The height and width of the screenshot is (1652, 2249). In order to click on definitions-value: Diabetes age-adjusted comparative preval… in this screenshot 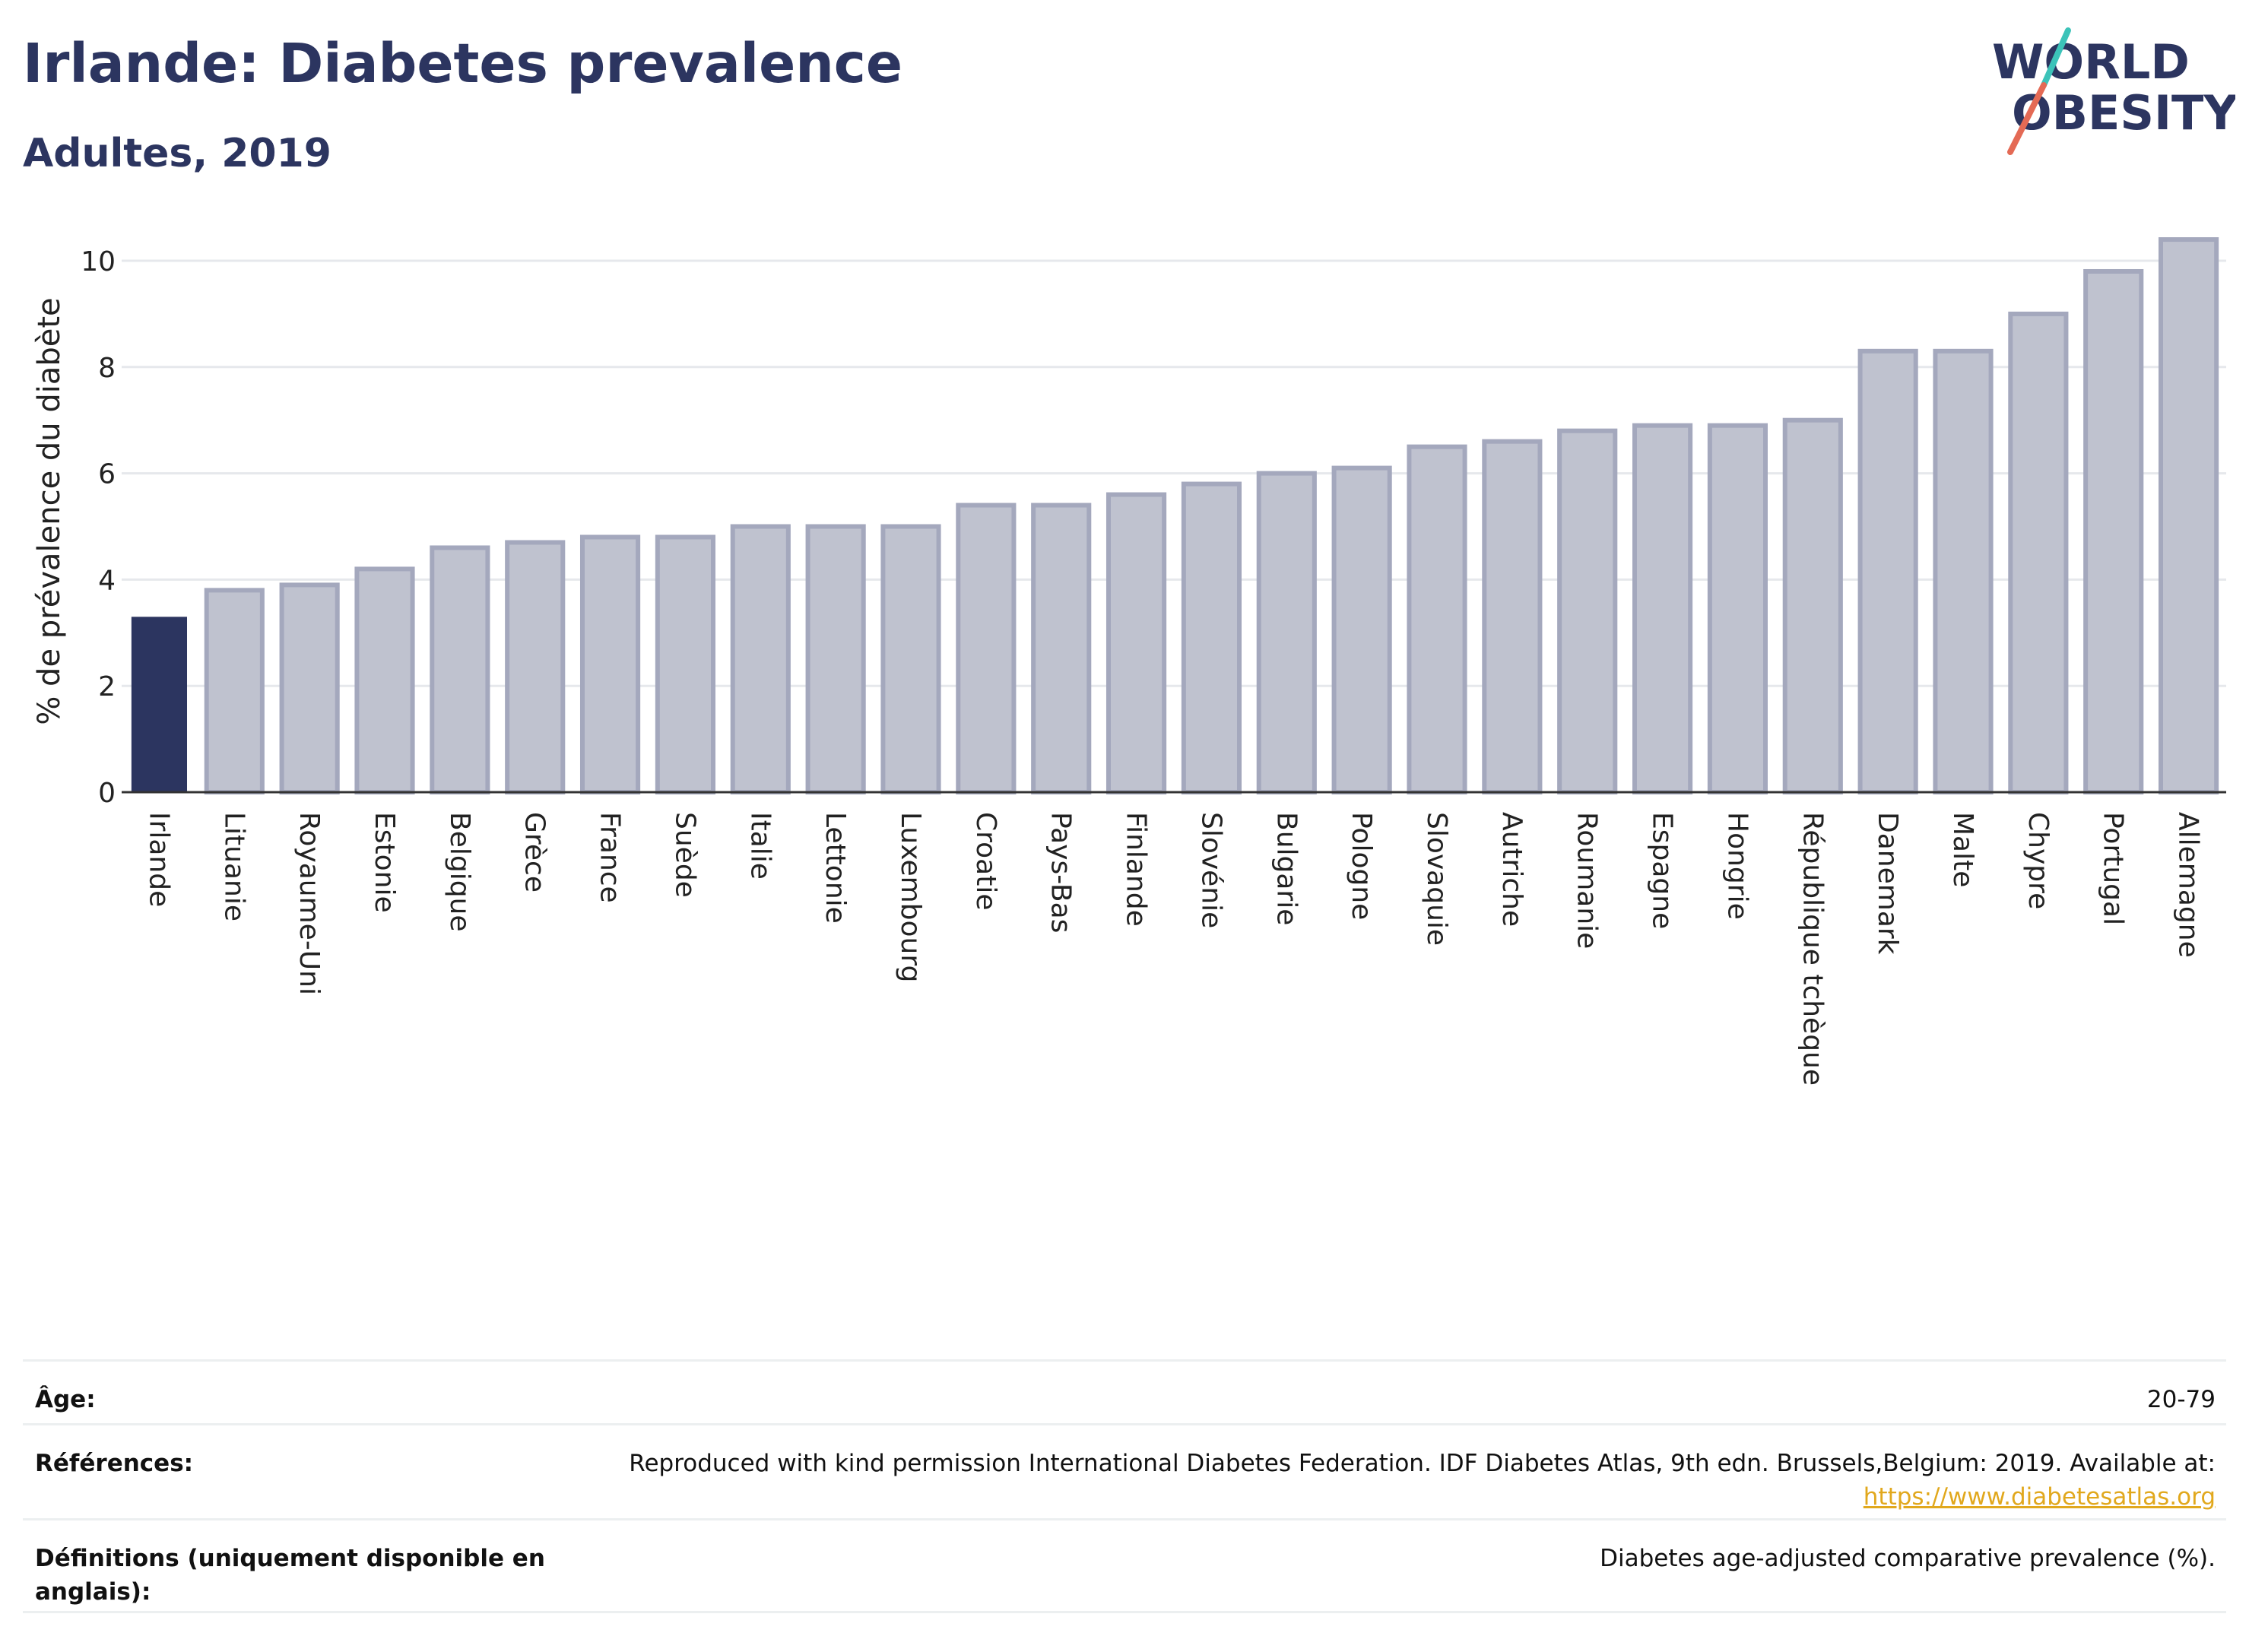, I will do `click(1908, 1558)`.